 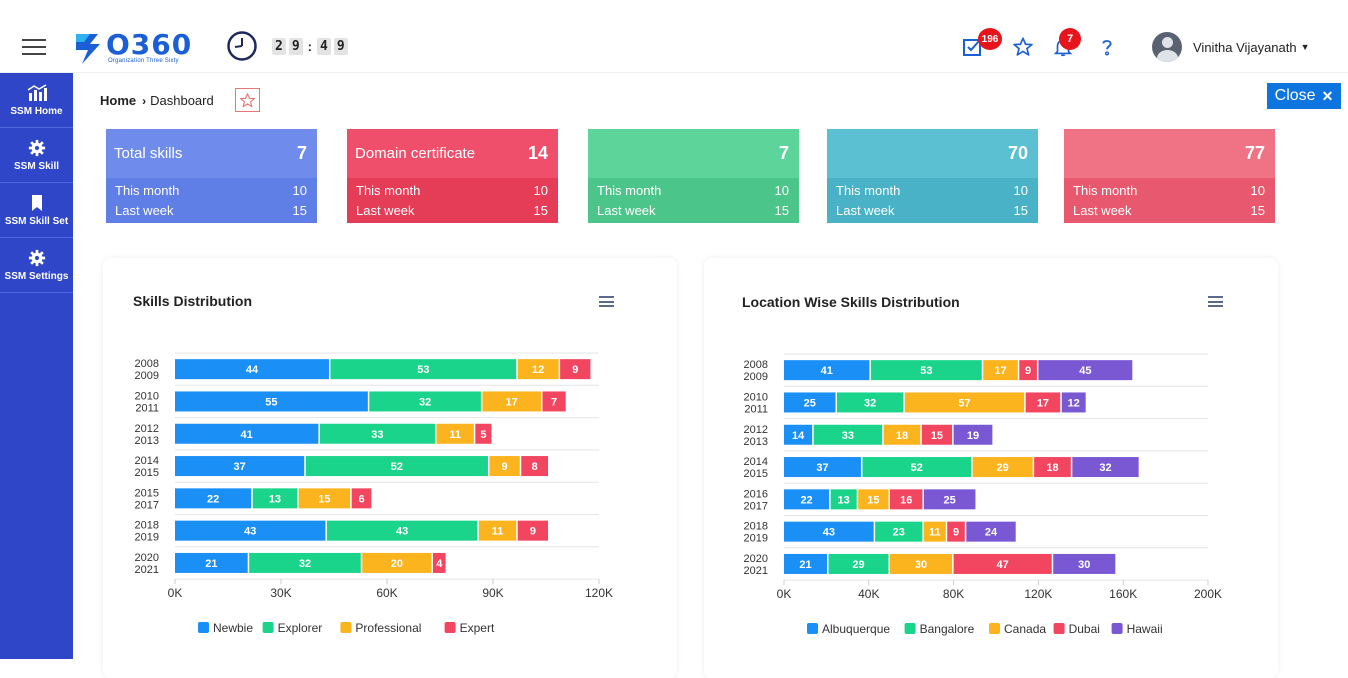 What do you see at coordinates (1231, 47) in the screenshot?
I see `user-menu: Vinitha Vijayanath ▼` at bounding box center [1231, 47].